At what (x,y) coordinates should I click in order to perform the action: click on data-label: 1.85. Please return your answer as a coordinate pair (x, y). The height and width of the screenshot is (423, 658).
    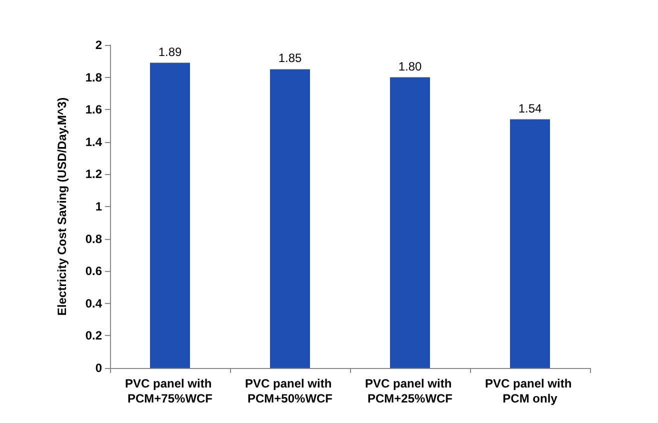
    Looking at the image, I should click on (290, 58).